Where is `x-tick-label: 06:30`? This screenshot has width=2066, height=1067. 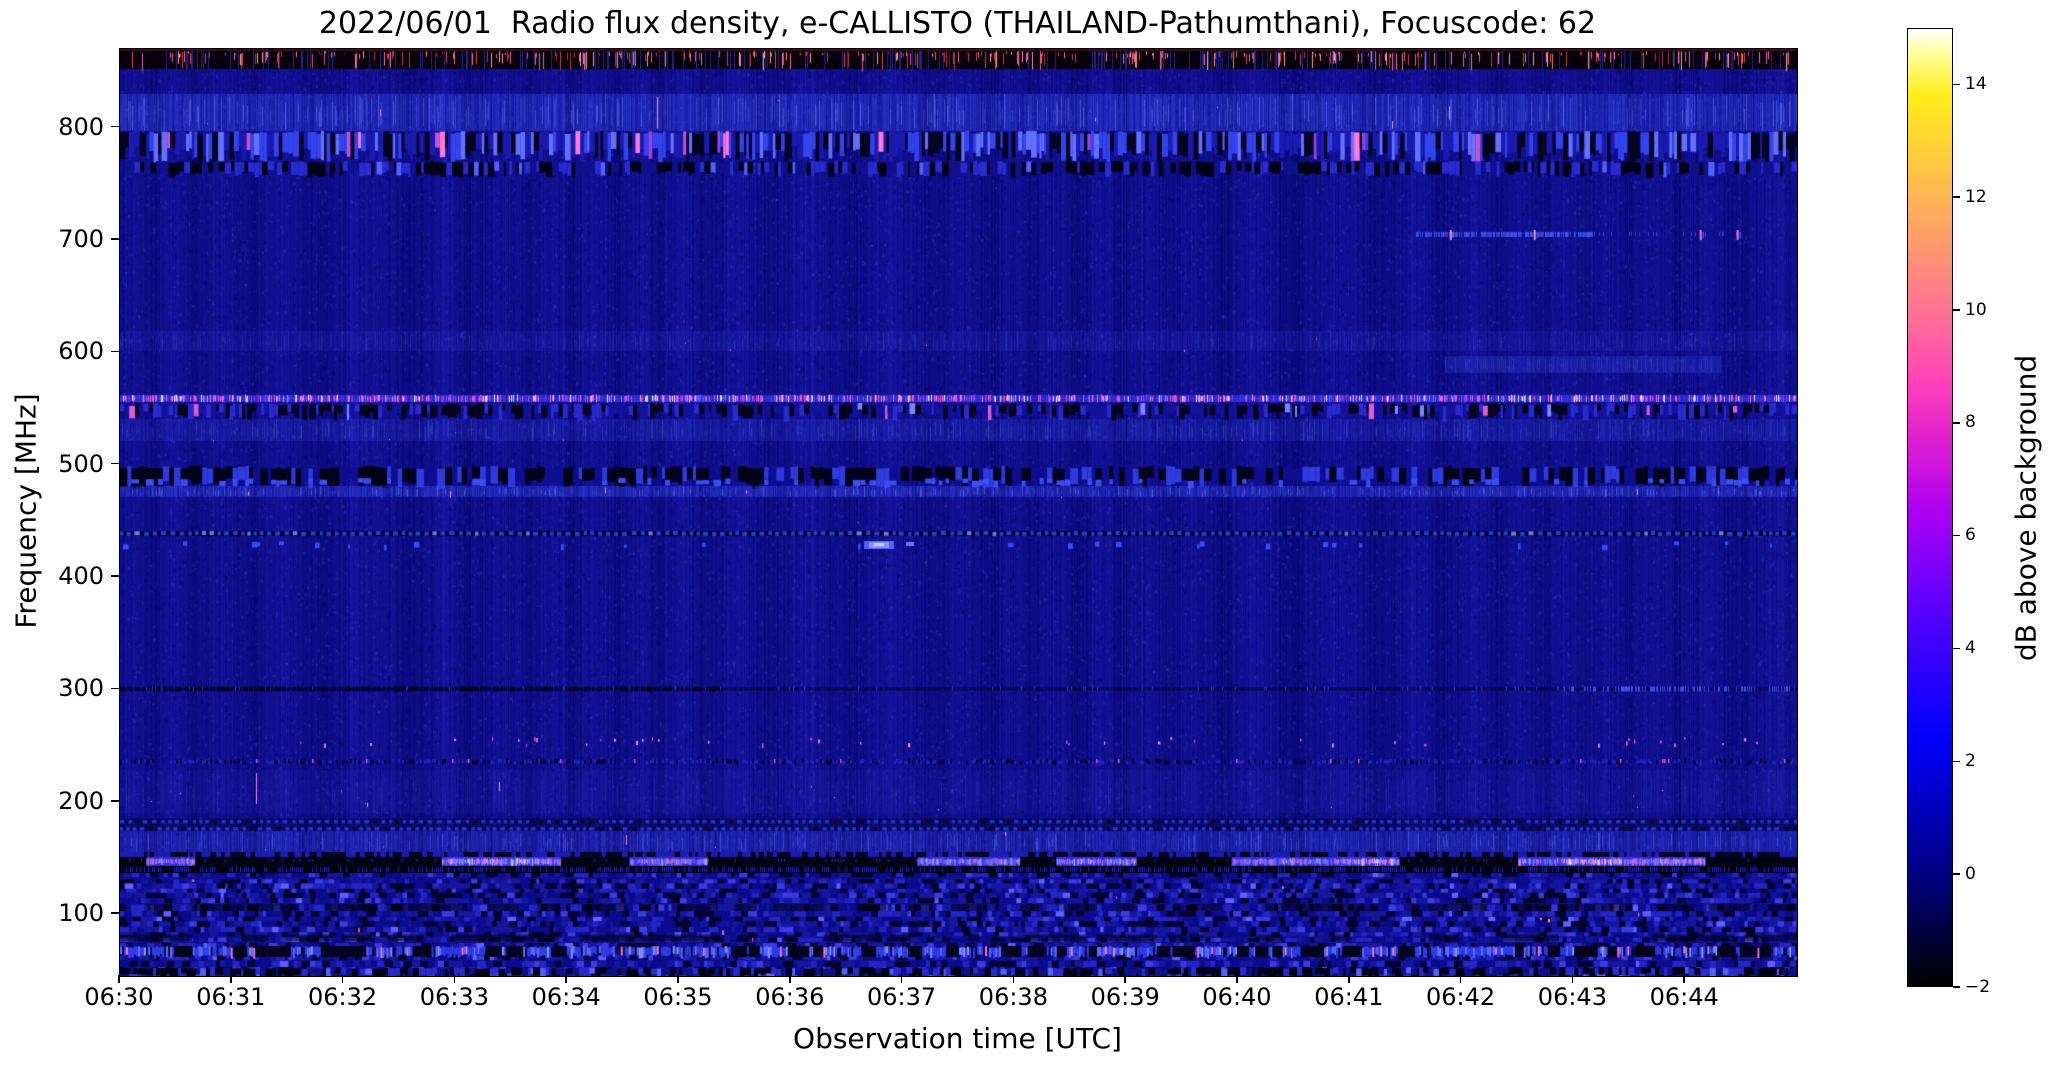 x-tick-label: 06:30 is located at coordinates (119, 997).